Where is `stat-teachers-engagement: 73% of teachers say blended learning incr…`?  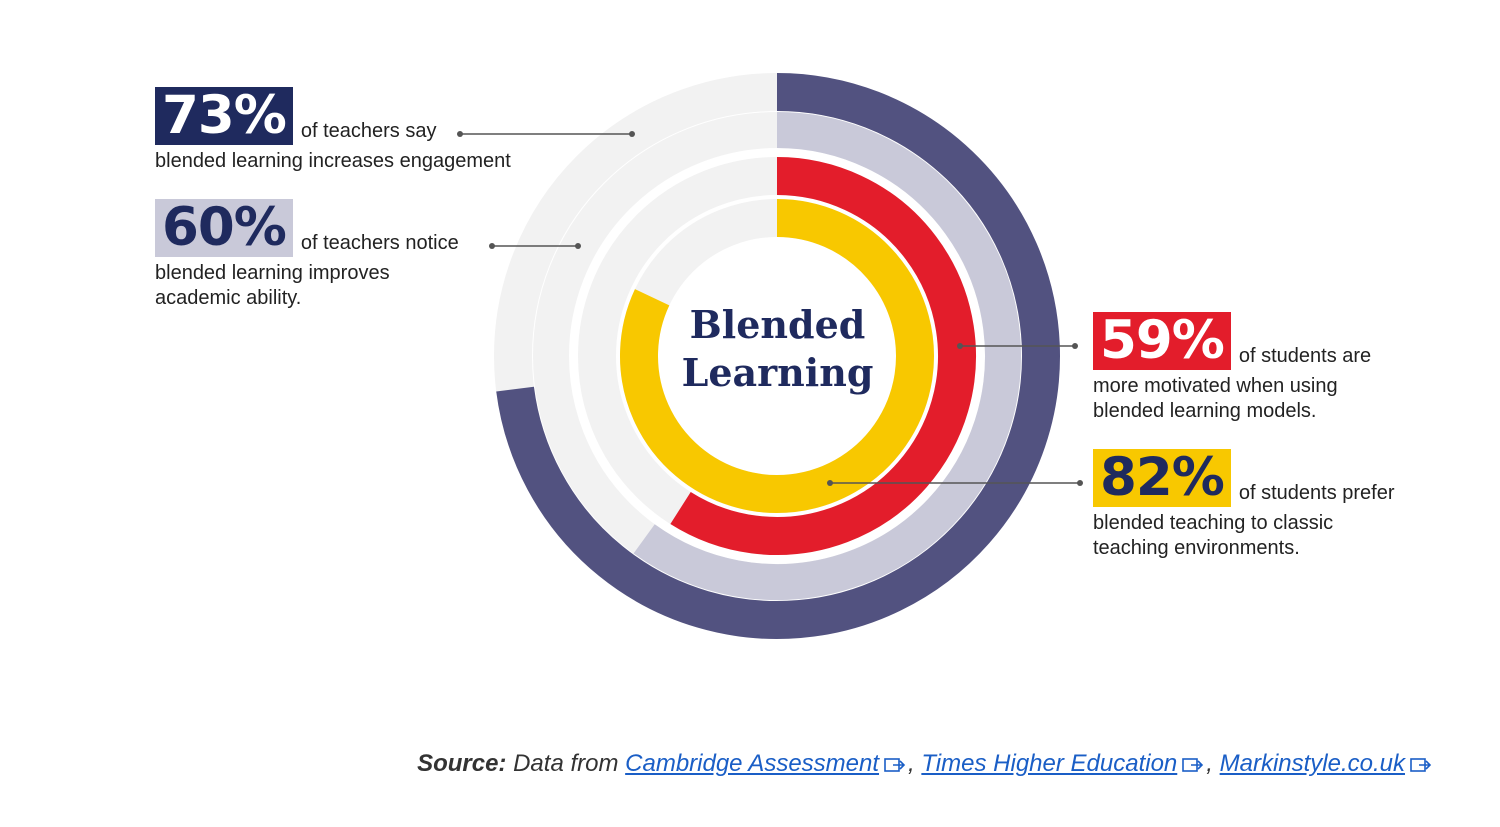 stat-teachers-engagement: 73% of teachers say blended learning incr… is located at coordinates (355, 130).